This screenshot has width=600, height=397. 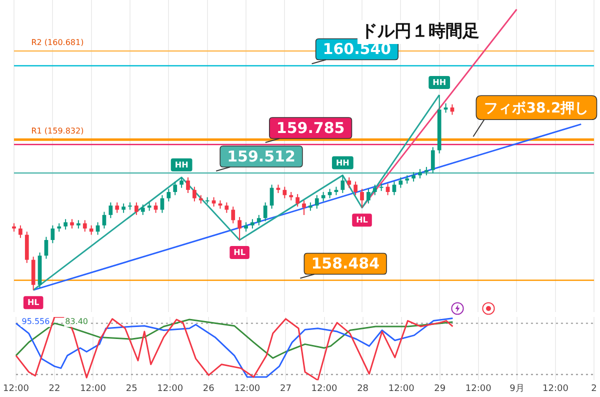 What do you see at coordinates (132, 389) in the screenshot?
I see `x-tick-label: 25` at bounding box center [132, 389].